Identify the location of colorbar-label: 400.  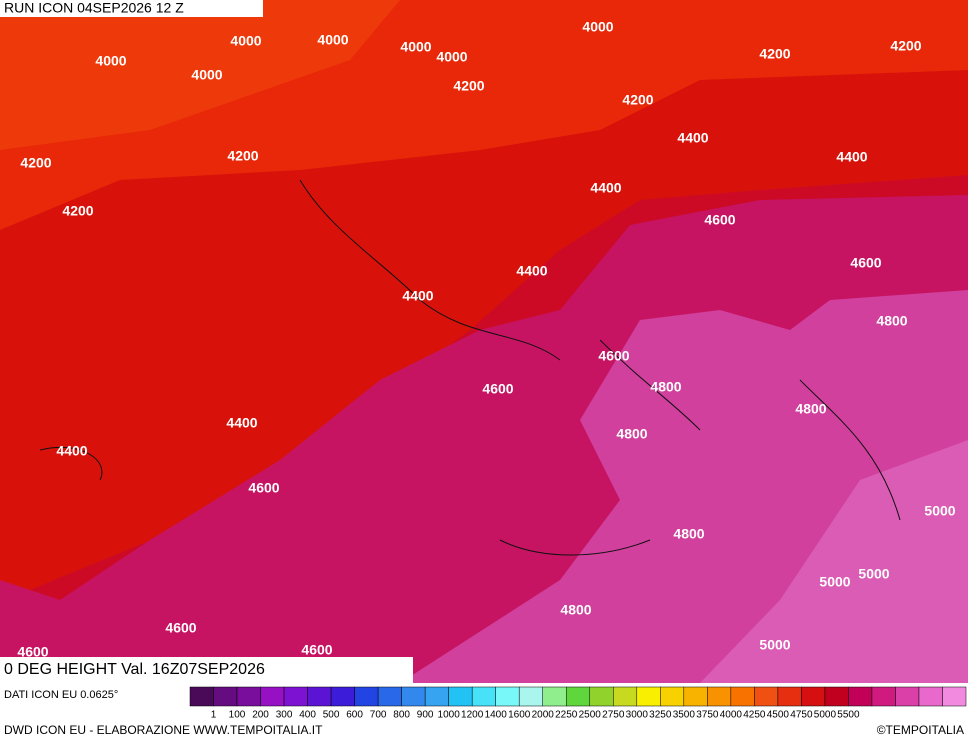
(307, 715).